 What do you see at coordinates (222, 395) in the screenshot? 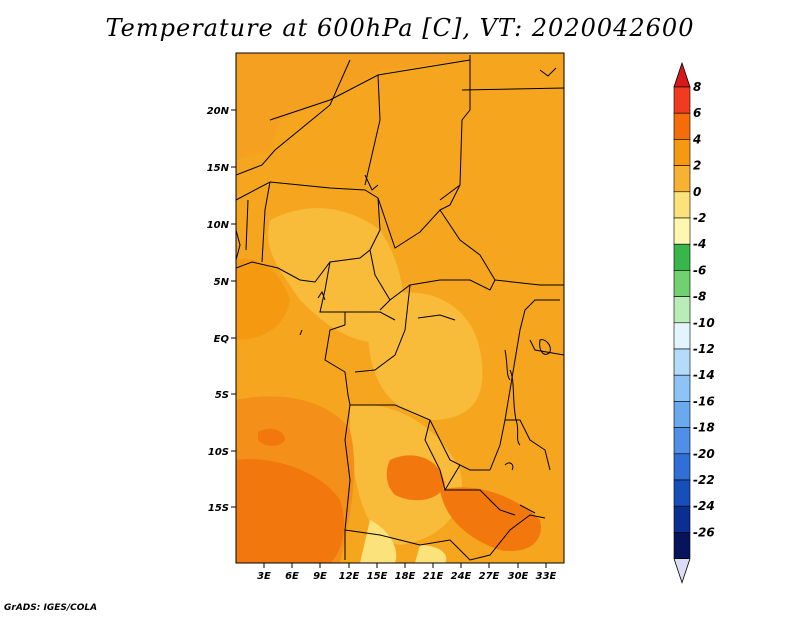
I see `lat-label: 5S` at bounding box center [222, 395].